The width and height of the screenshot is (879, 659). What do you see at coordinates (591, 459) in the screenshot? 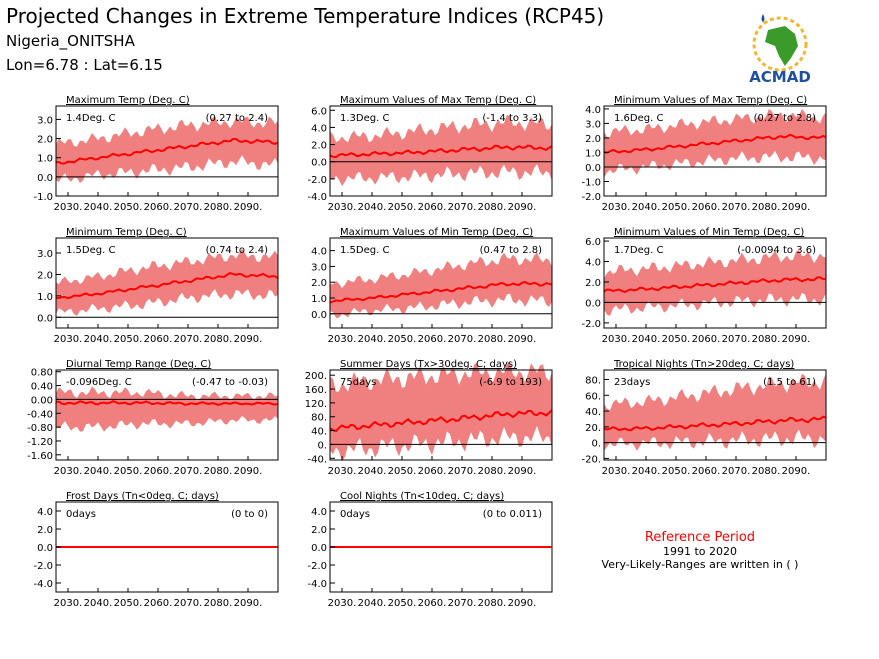
I see `y-tick-label: -20.` at bounding box center [591, 459].